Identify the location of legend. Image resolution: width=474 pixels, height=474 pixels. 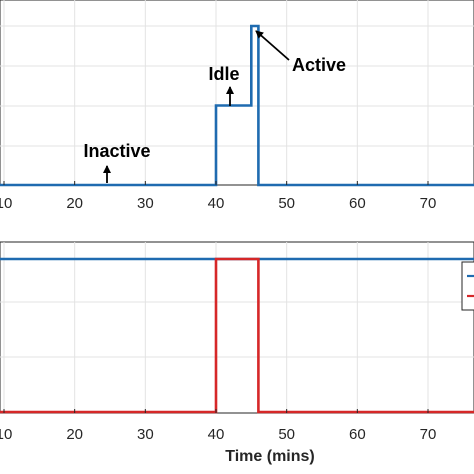
(467, 286).